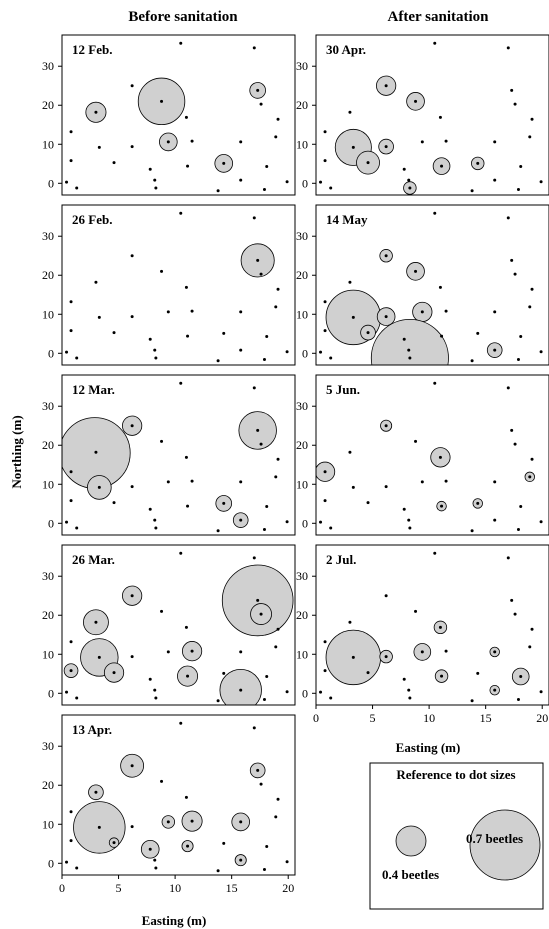 The width and height of the screenshot is (549, 929). Describe the element at coordinates (175, 888) in the screenshot. I see `x-tick-label: 10` at that location.